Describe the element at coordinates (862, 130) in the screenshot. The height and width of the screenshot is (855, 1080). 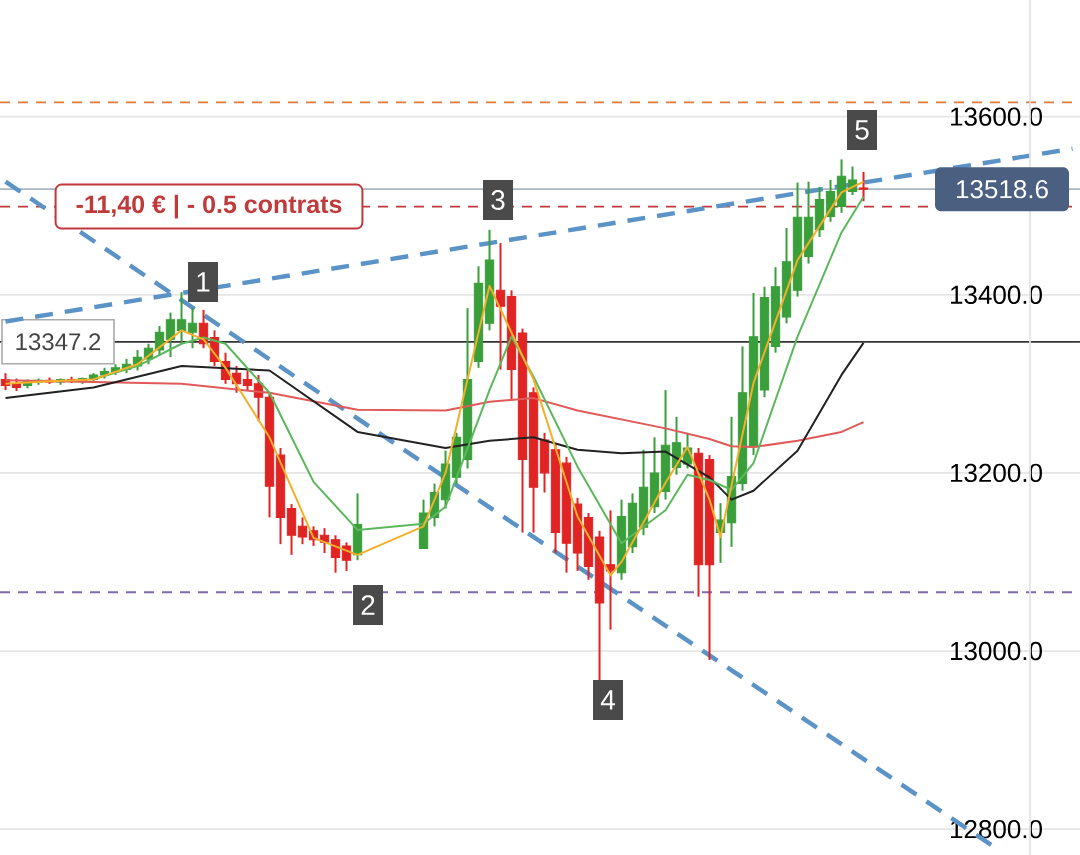
I see `annotation: 5` at that location.